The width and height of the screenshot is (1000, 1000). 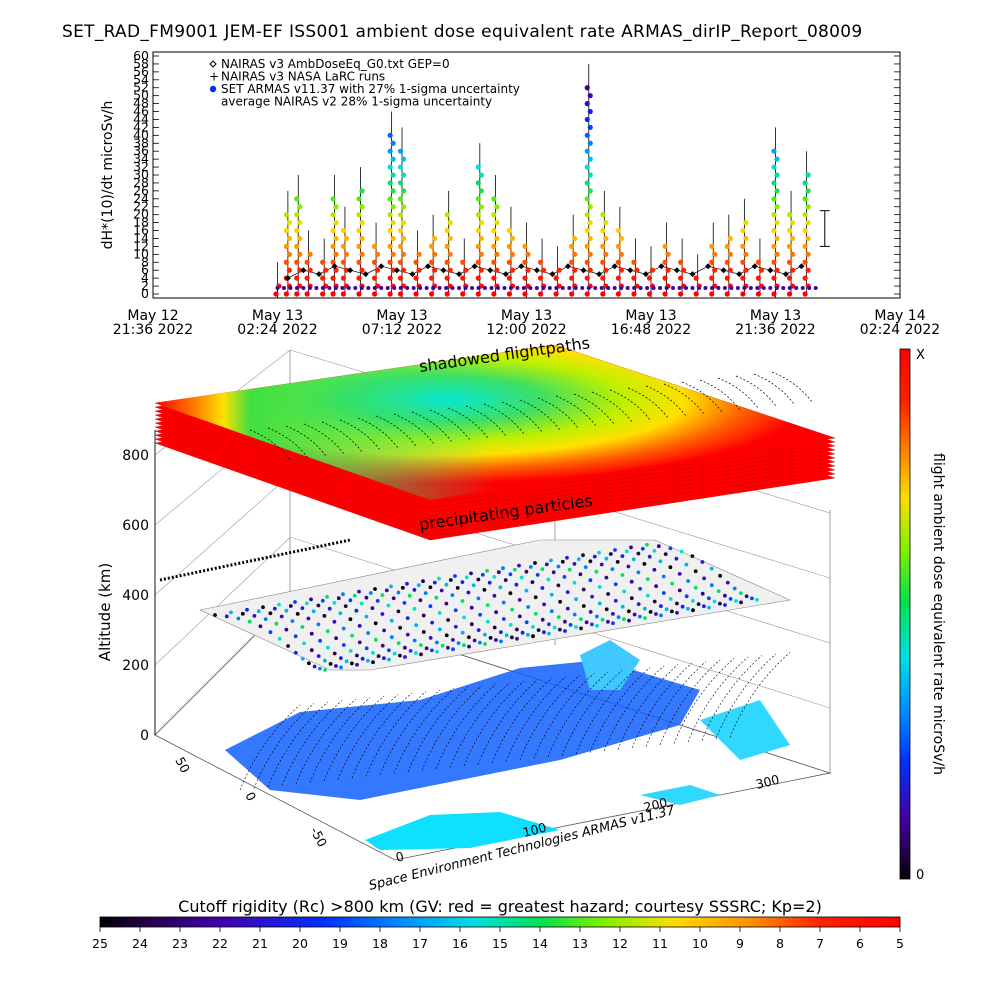 I want to click on altitude-tick-label: 200, so click(x=135, y=666).